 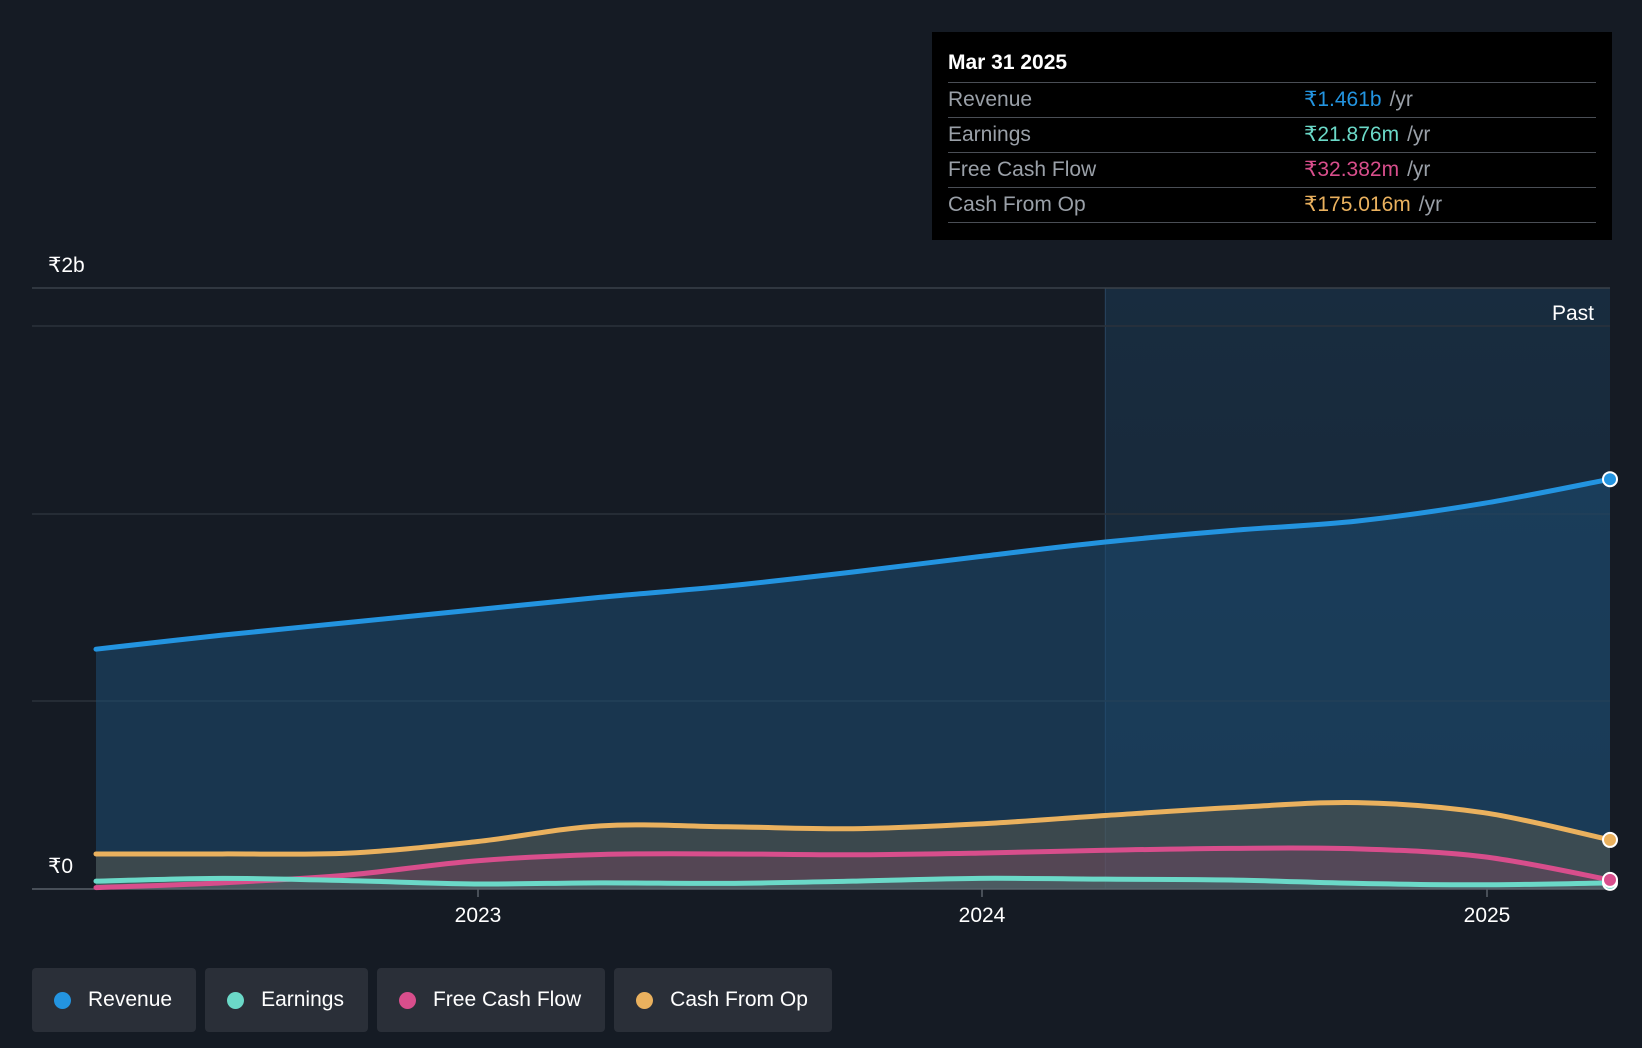 I want to click on legend-item-free-cash-flow: Free Cash Flow, so click(x=491, y=1000).